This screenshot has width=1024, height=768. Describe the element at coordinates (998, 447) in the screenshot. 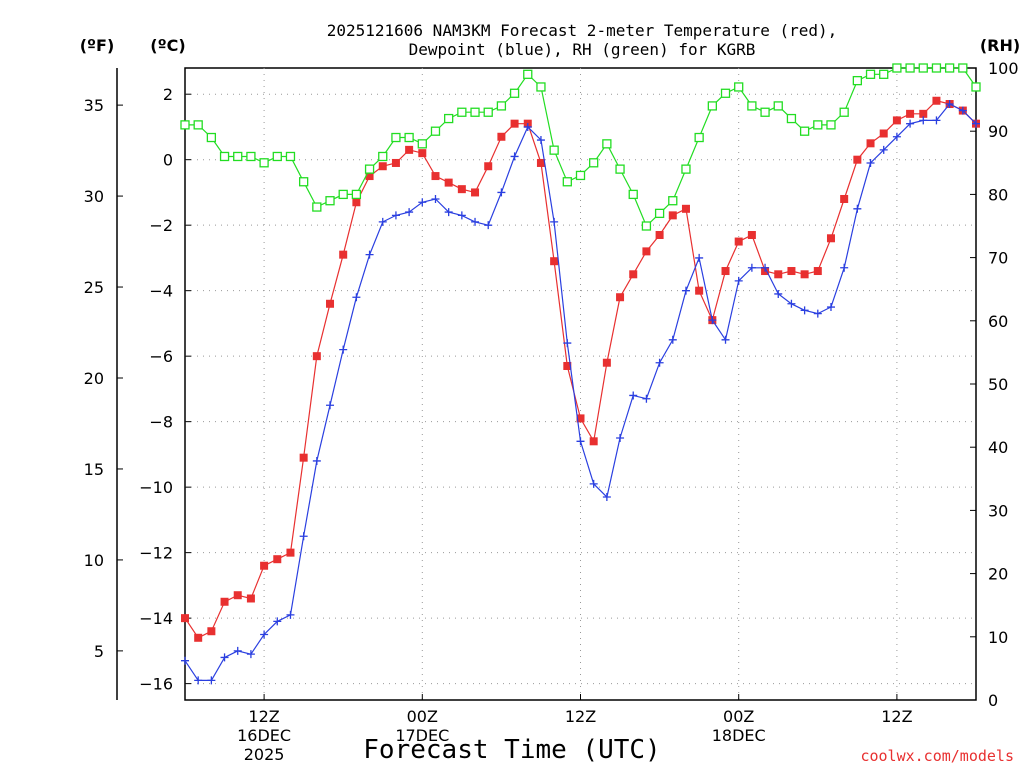

I see `rh-tick-label: 40` at that location.